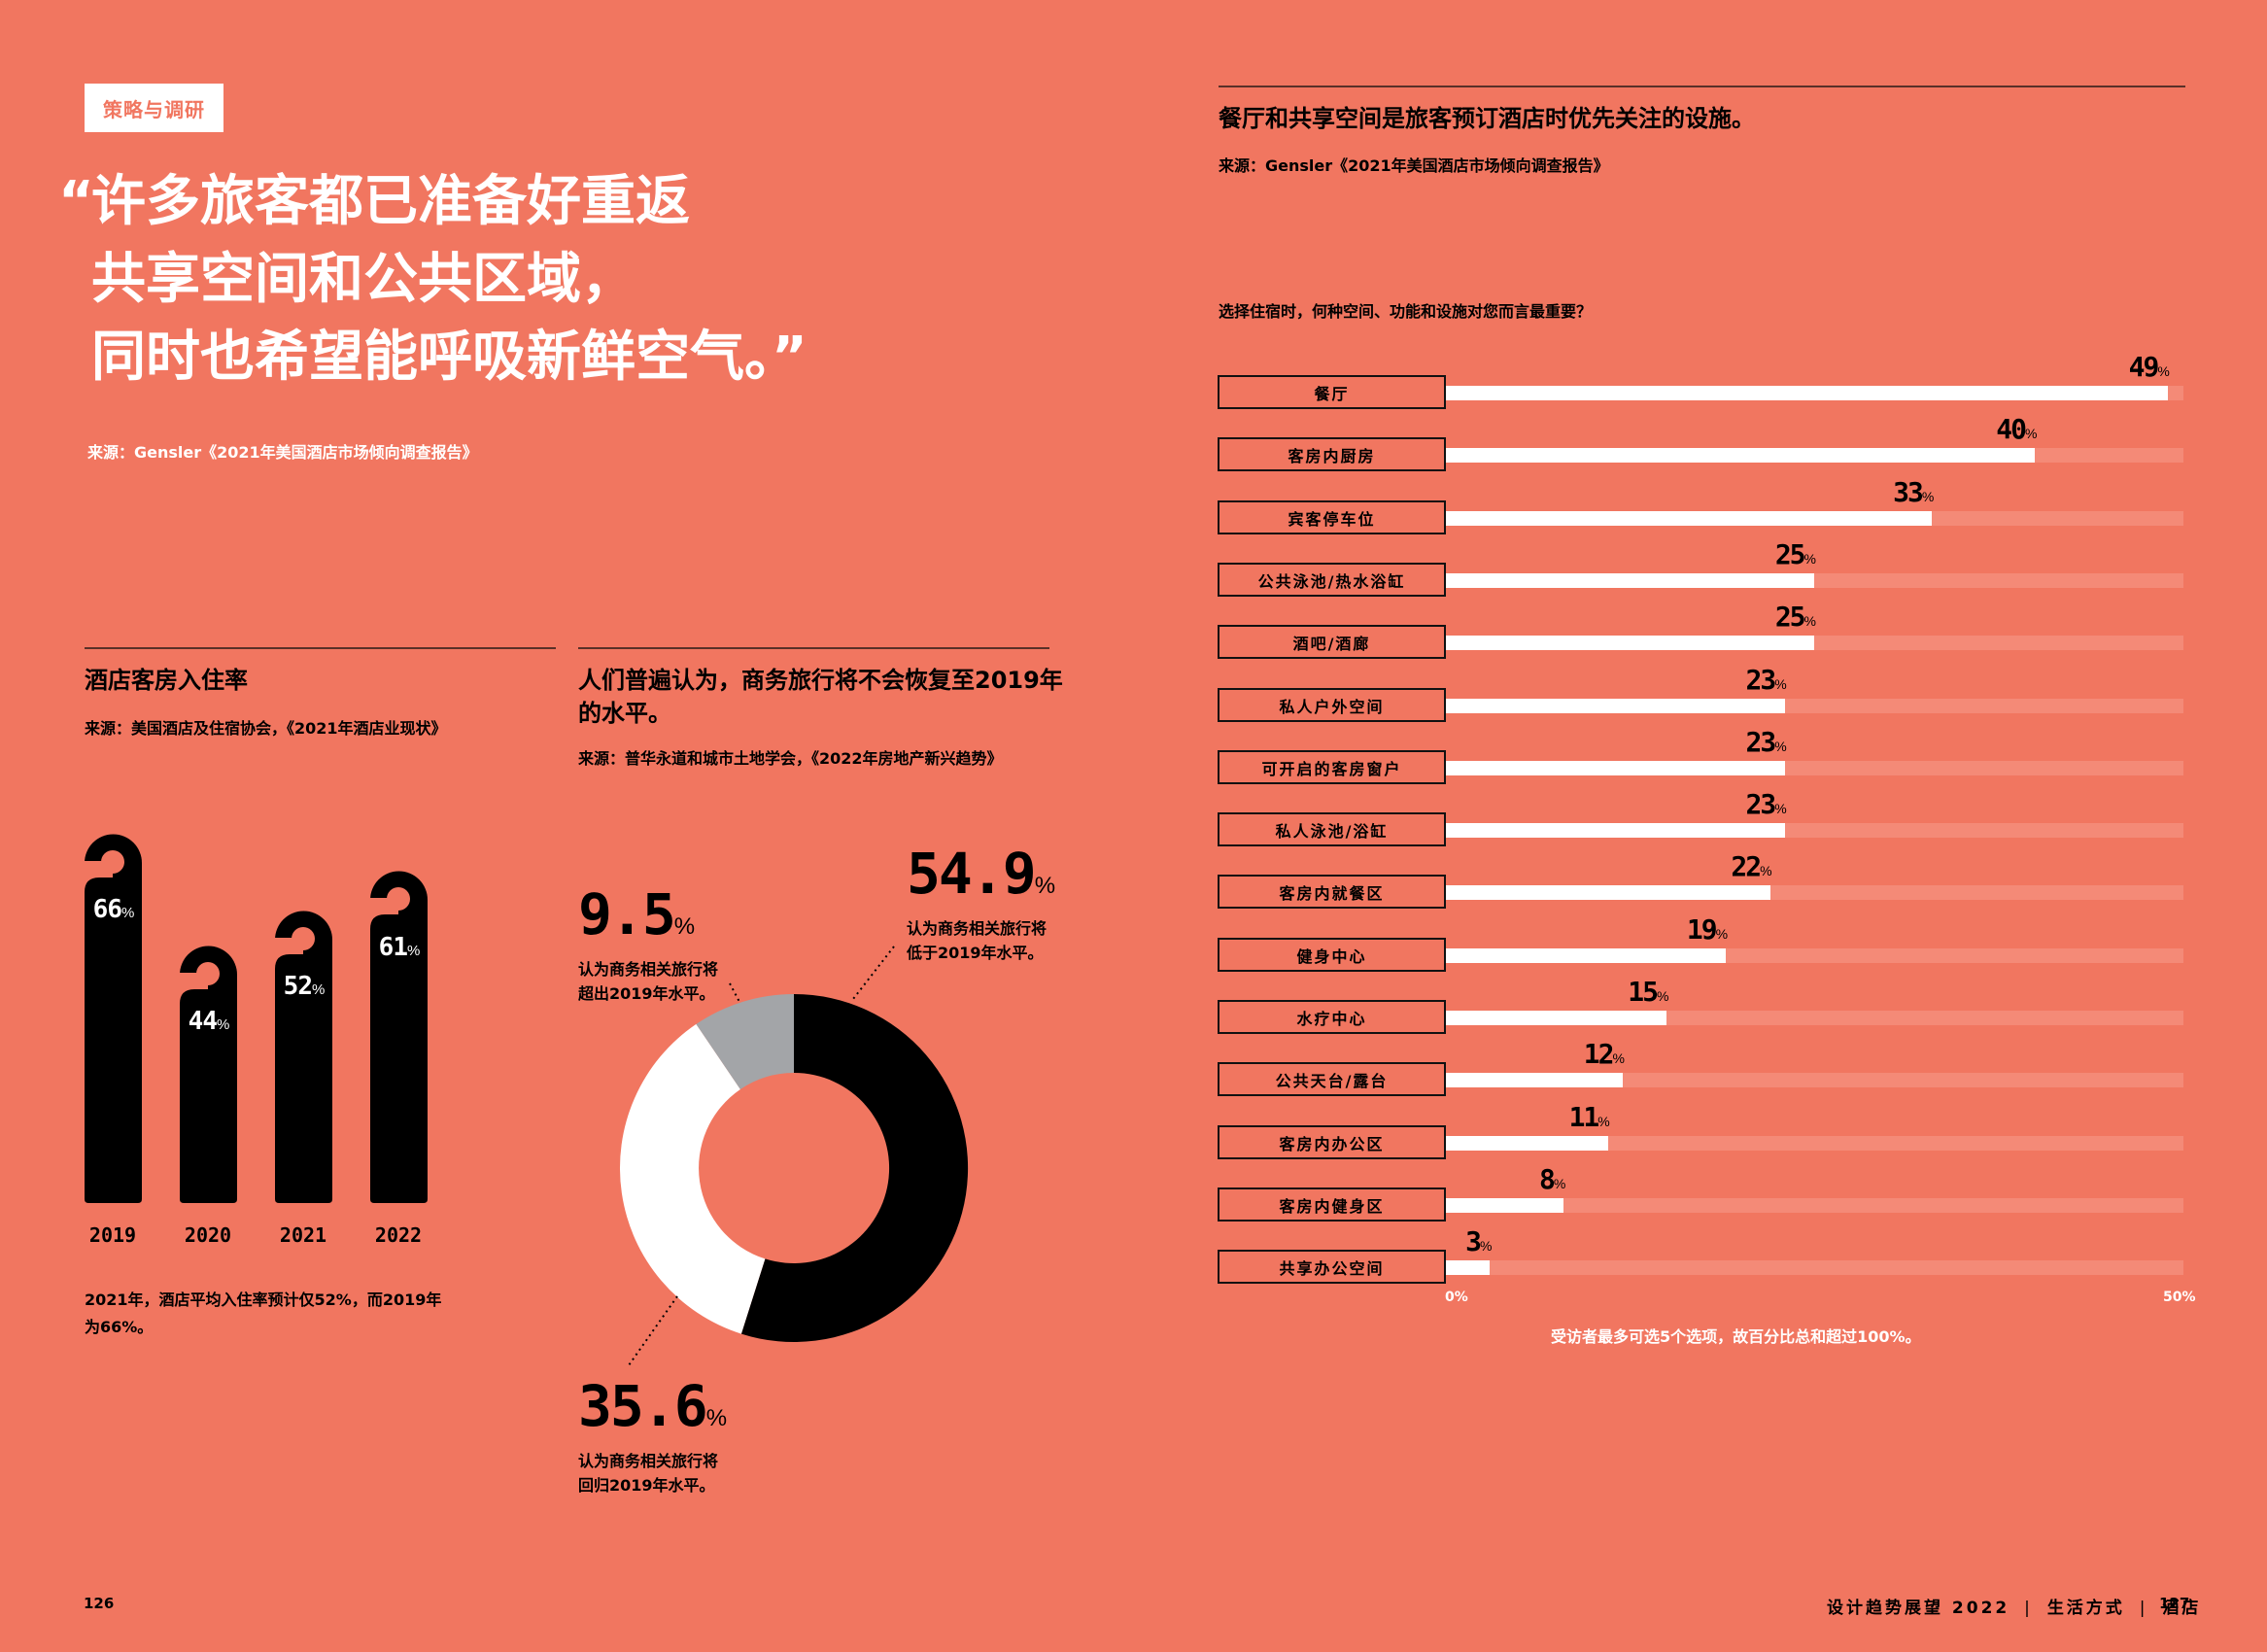 This screenshot has height=1652, width=2267. I want to click on door-hanger-bar-2019, so click(112, 1019).